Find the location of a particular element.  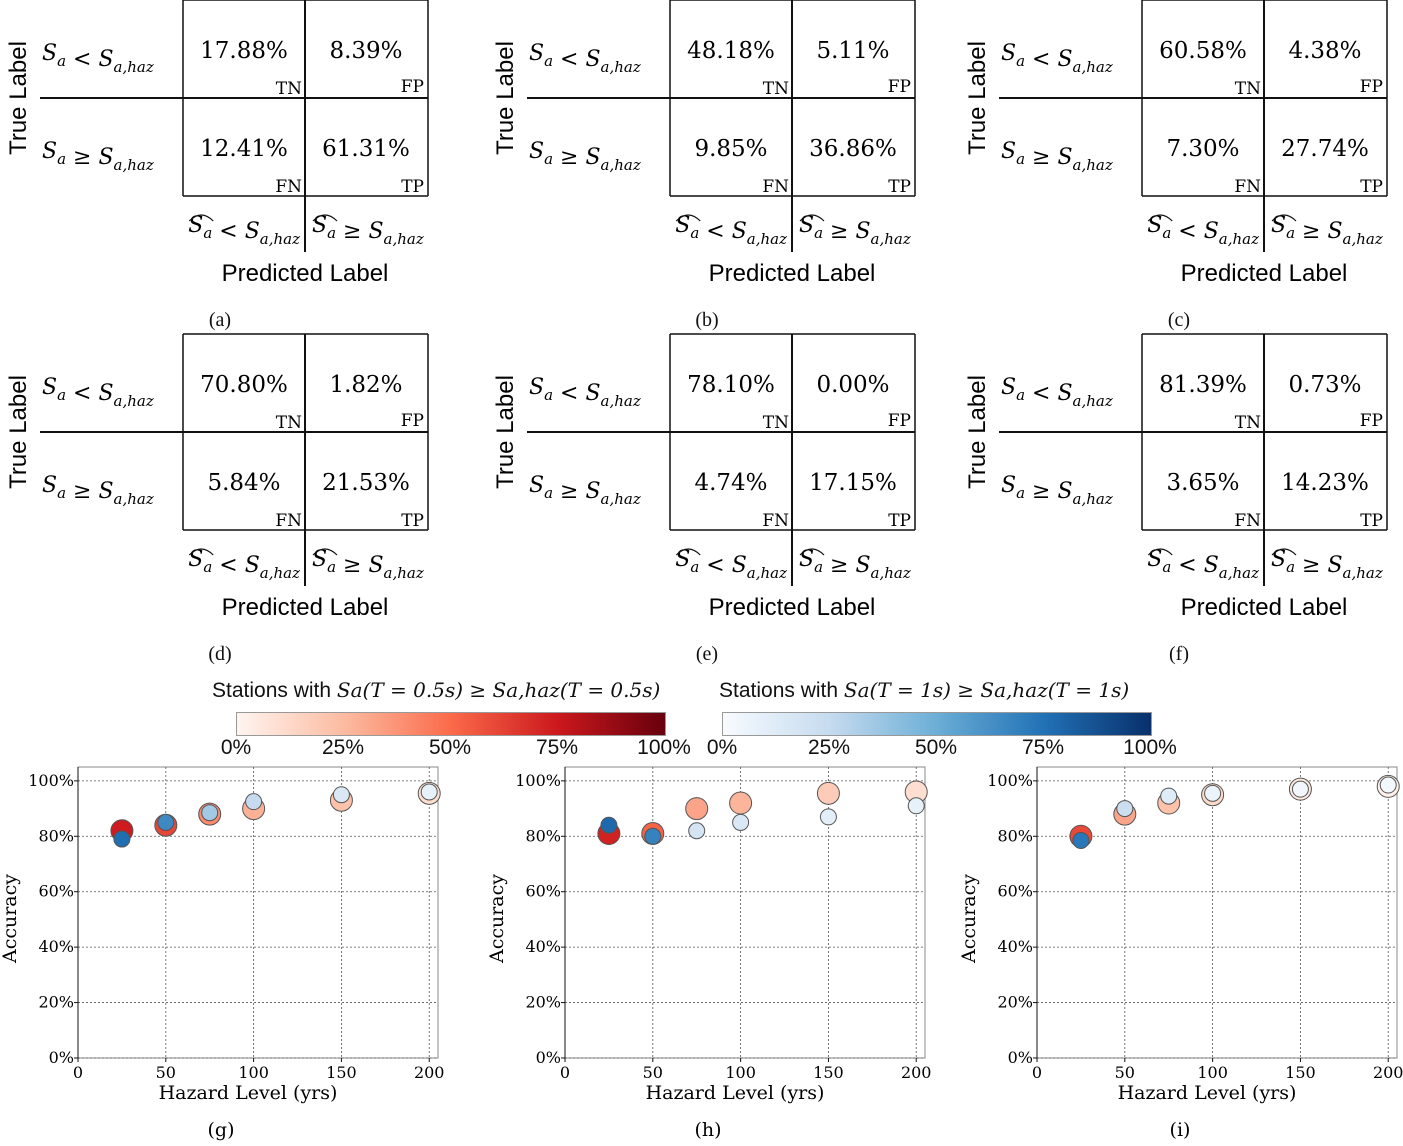

x-tick-label: 200 is located at coordinates (1388, 1072).